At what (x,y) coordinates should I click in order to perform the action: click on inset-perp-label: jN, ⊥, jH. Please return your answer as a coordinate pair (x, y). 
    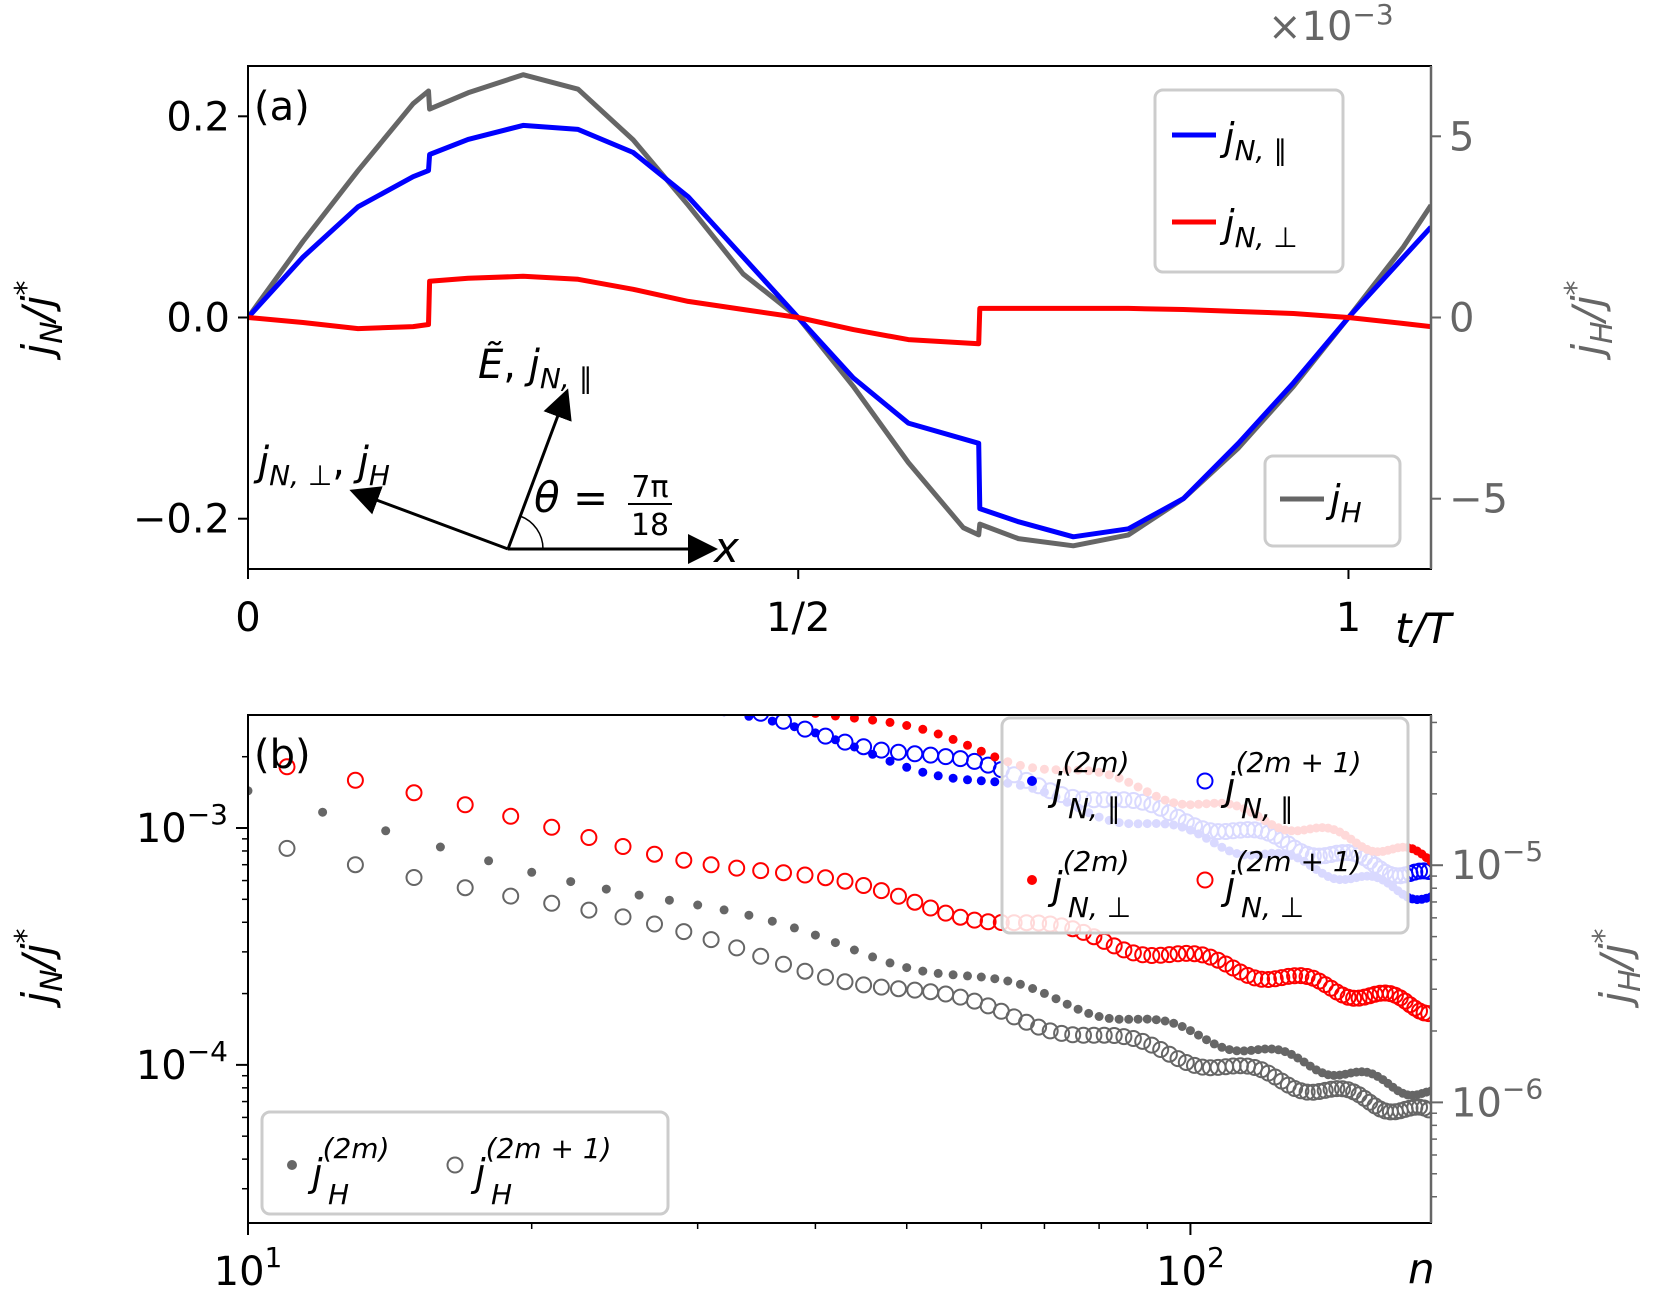
    Looking at the image, I should click on (321, 465).